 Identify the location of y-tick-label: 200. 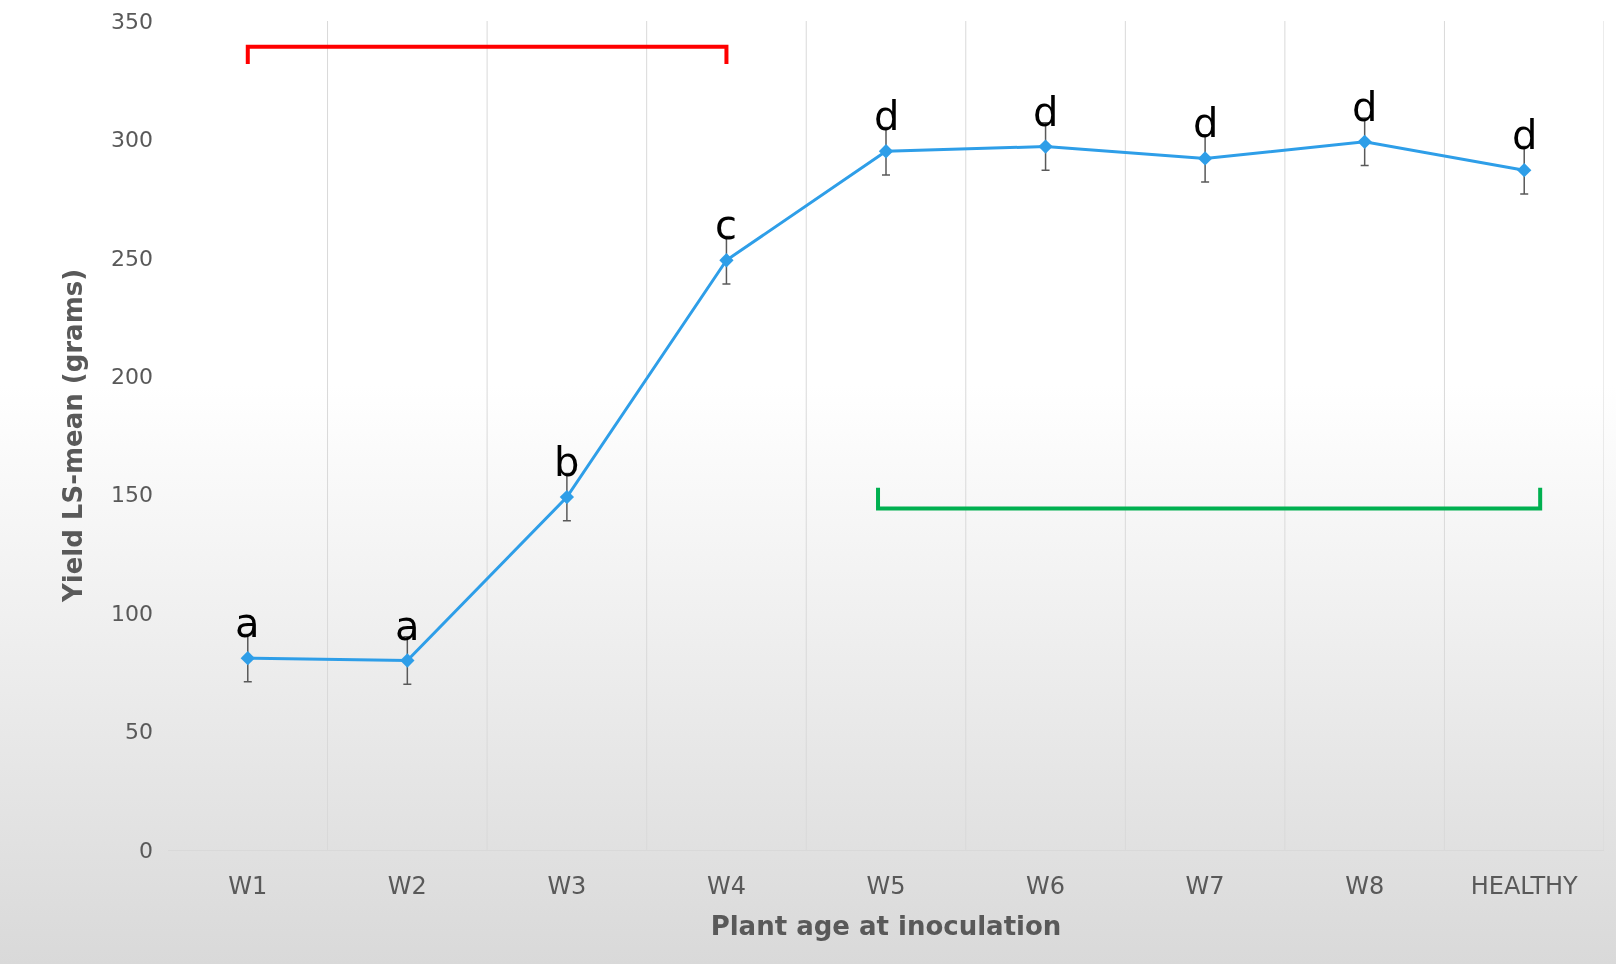
(132, 376).